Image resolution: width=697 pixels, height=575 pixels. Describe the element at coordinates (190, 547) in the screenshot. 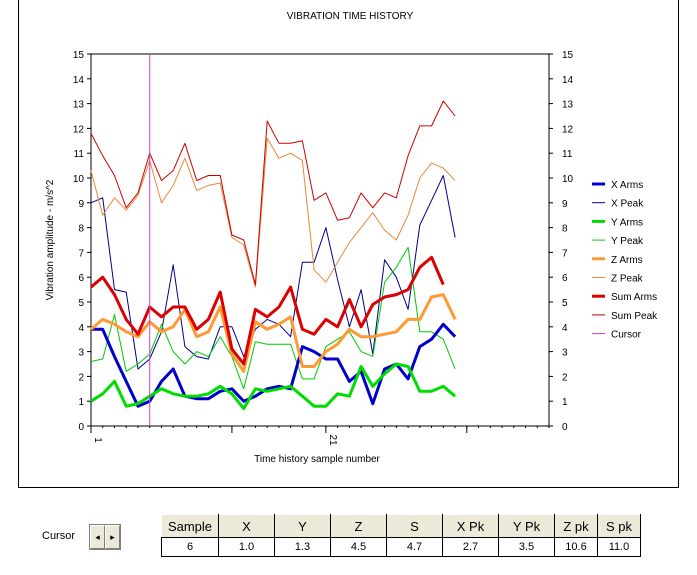

I see `value-sample: 6` at that location.